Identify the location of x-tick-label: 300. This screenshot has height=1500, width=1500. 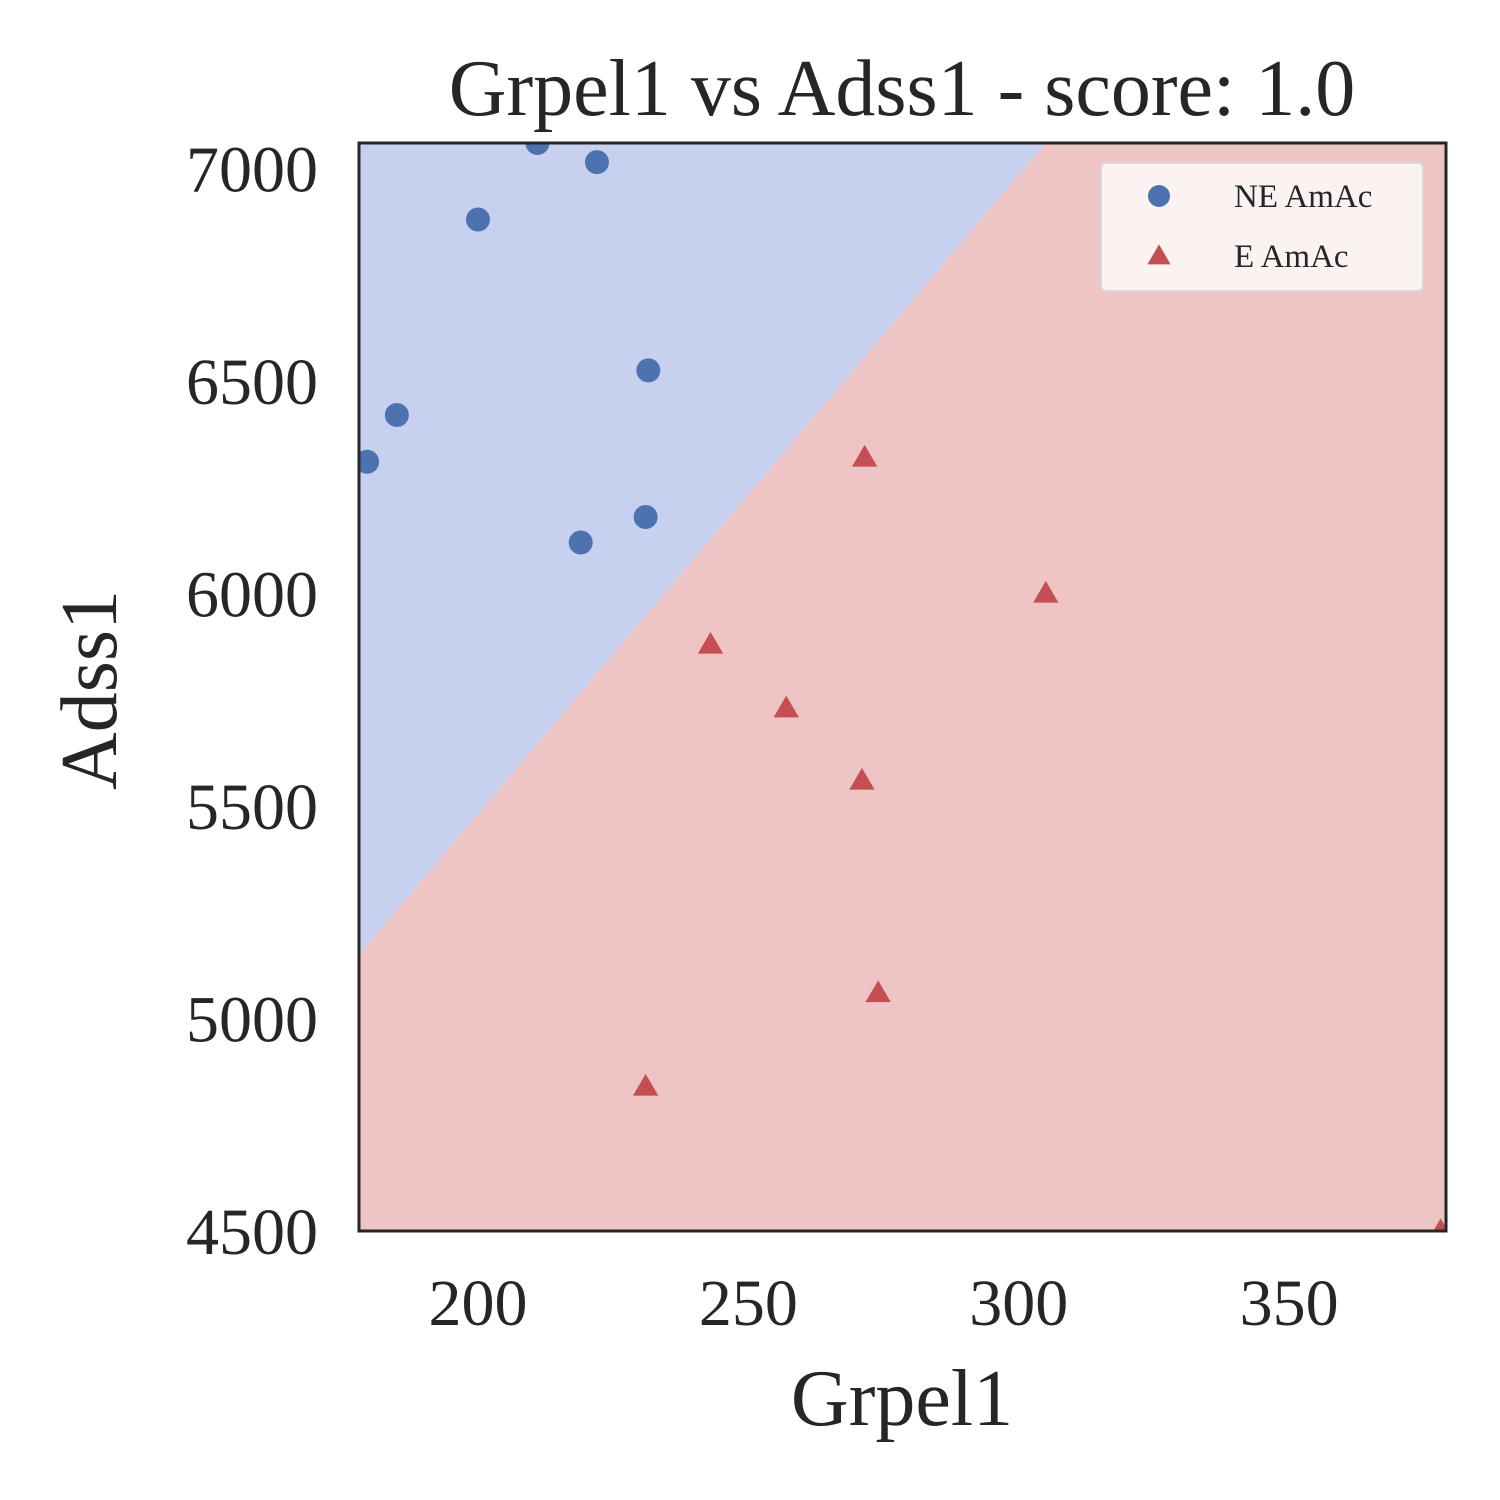
(1018, 1303).